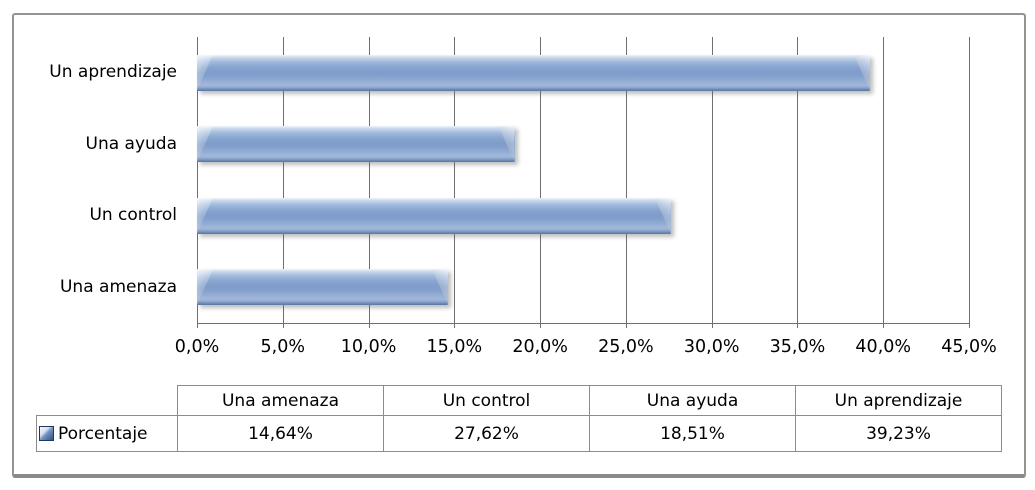 The width and height of the screenshot is (1035, 490). I want to click on legend-label: Porcentaje, so click(103, 433).